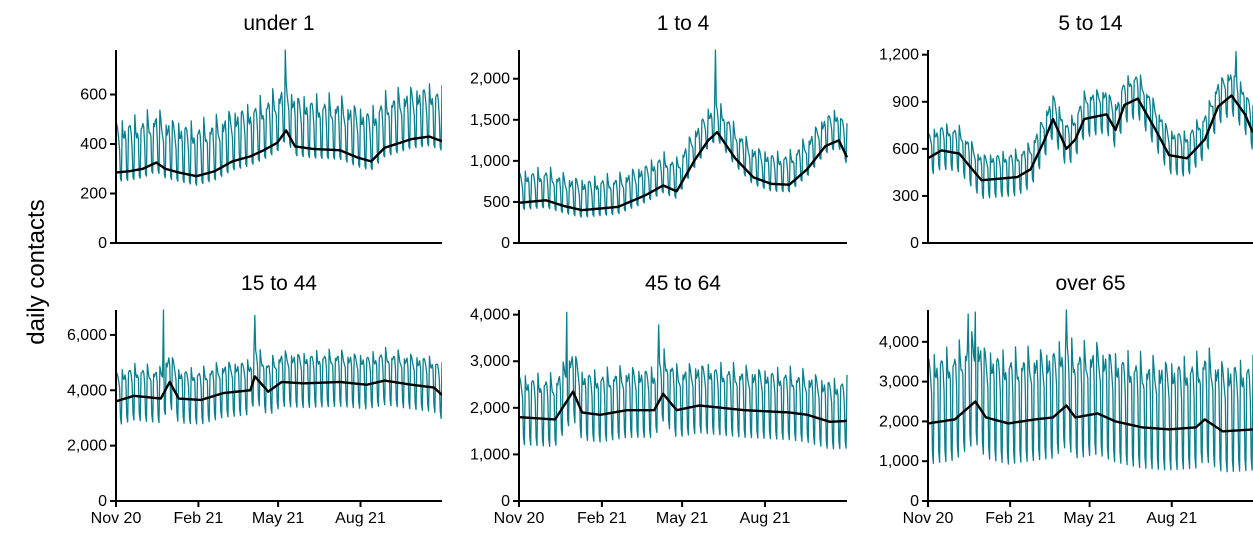 Image resolution: width=1253 pixels, height=536 pixels. Describe the element at coordinates (905, 102) in the screenshot. I see `y-tick-label: 900` at that location.